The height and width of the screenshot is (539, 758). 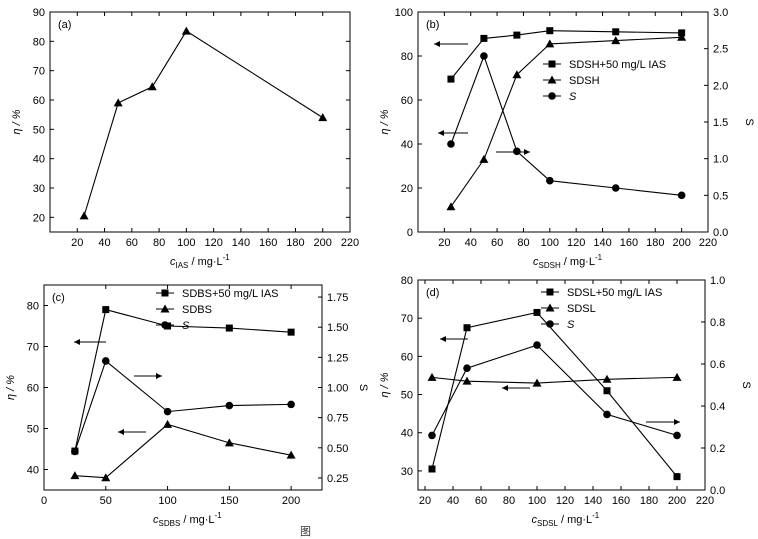 What do you see at coordinates (720, 233) in the screenshot?
I see `y2-tick-label: 0.0` at bounding box center [720, 233].